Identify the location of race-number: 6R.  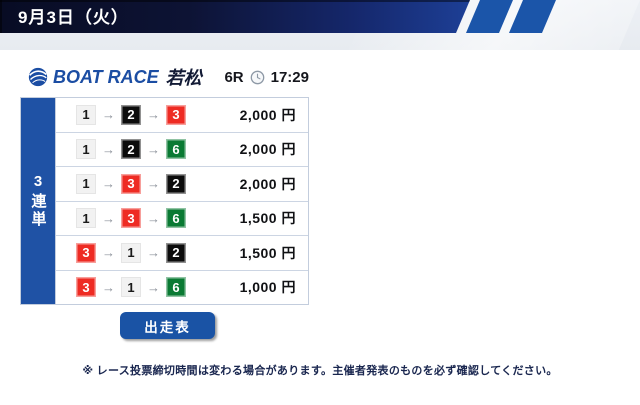
(234, 77).